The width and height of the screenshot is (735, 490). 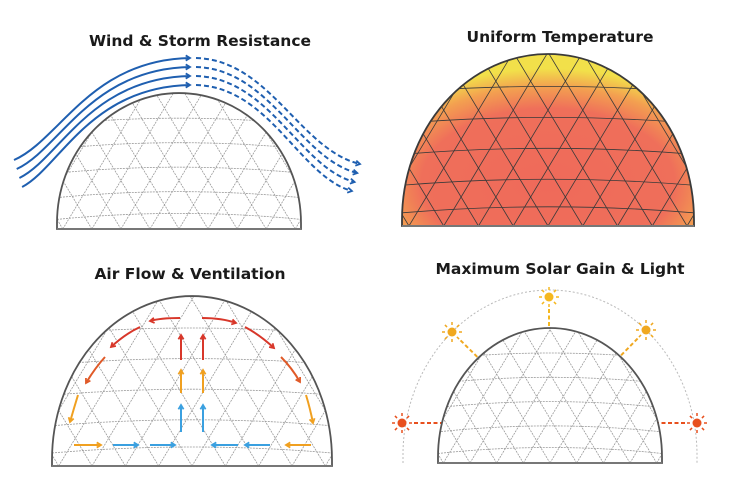 What do you see at coordinates (189, 274) in the screenshot?
I see `title-air-flow-ventilation: Air Flow & Ventilation` at bounding box center [189, 274].